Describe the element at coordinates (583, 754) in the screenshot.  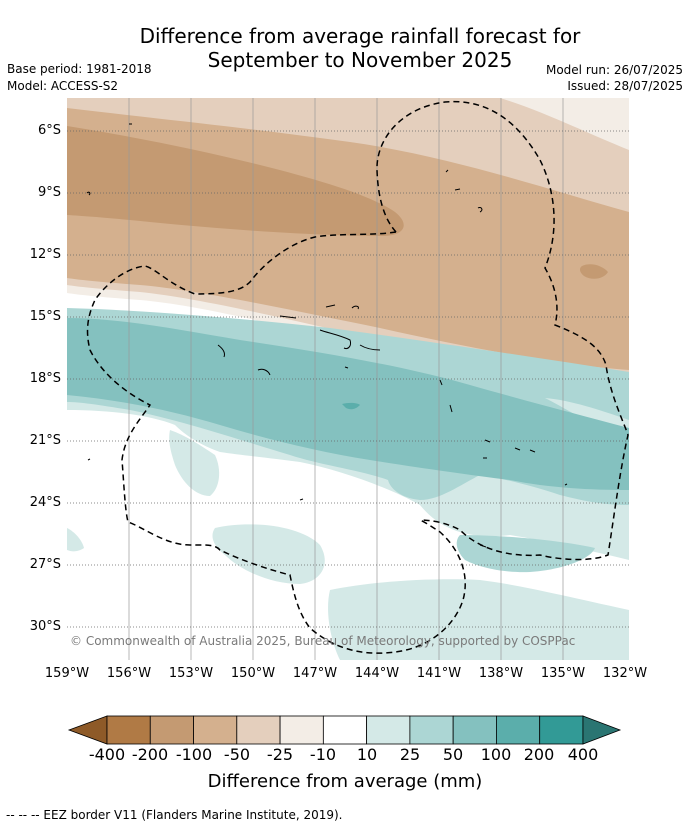
I see `colorbar-label: 400` at that location.